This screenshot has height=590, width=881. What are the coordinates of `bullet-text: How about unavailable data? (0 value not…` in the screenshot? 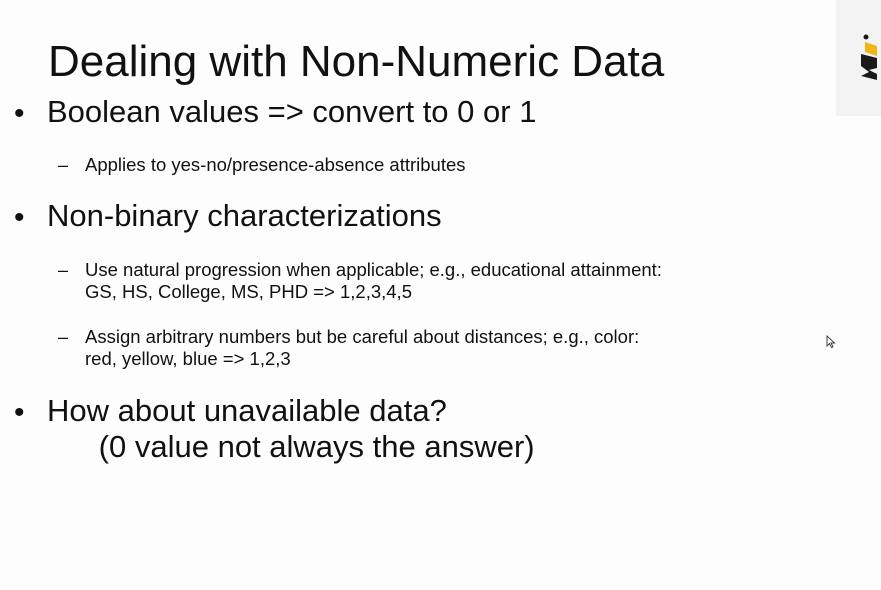 It's located at (291, 428).